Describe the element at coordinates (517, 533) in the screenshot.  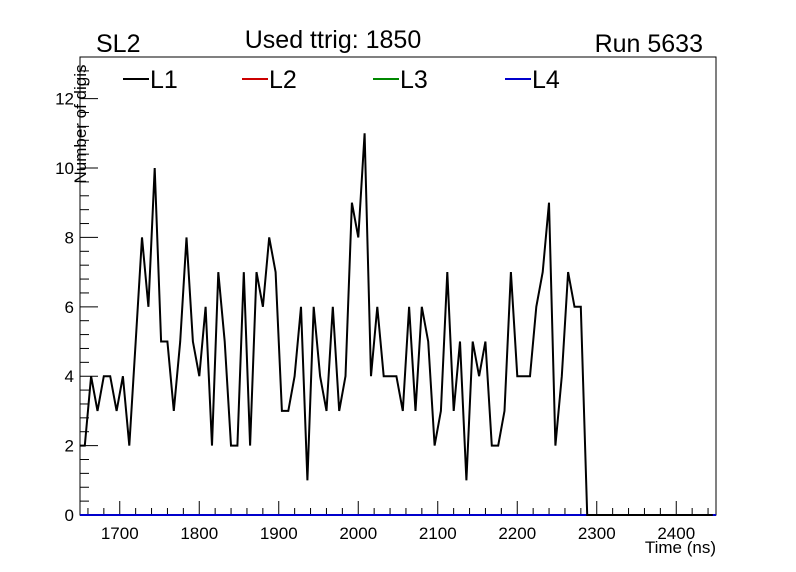
I see `x-tick-label: 2200` at that location.